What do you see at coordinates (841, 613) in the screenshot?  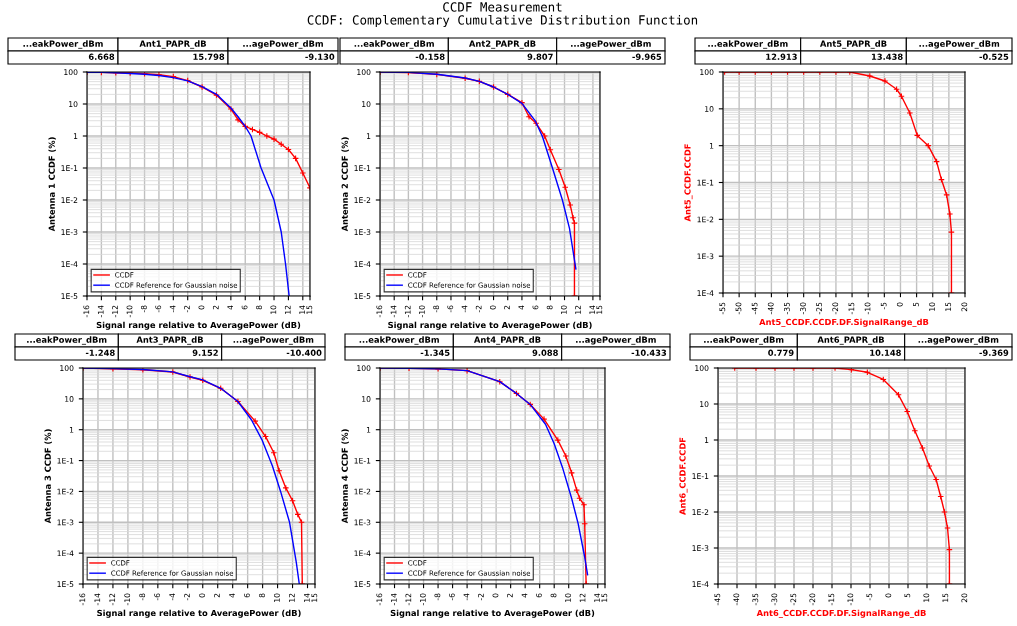 I see `x-axis-title: Ant6_CCDF.CCDF.DF.SignalRange_dB` at bounding box center [841, 613].